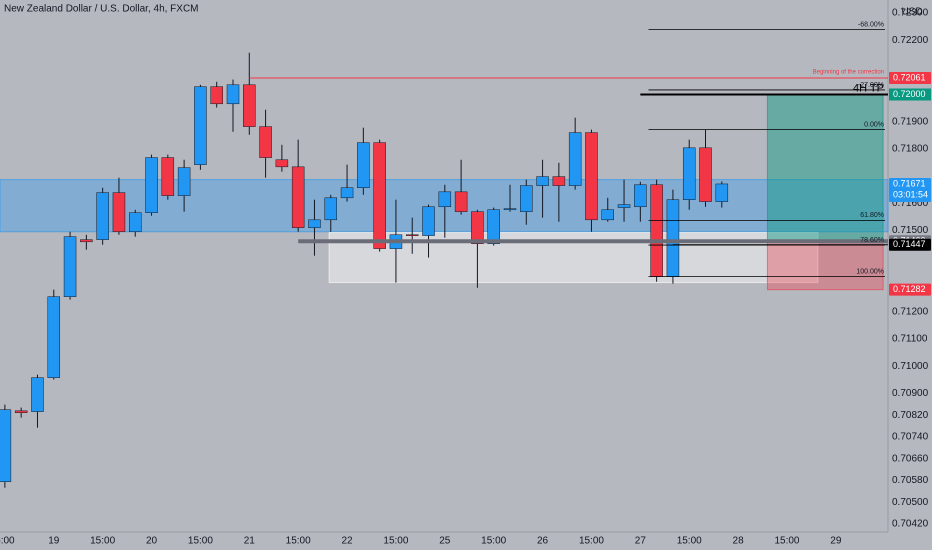 This screenshot has height=550, width=932. Describe the element at coordinates (910, 312) in the screenshot. I see `y-tick-label: 0.71200` at that location.